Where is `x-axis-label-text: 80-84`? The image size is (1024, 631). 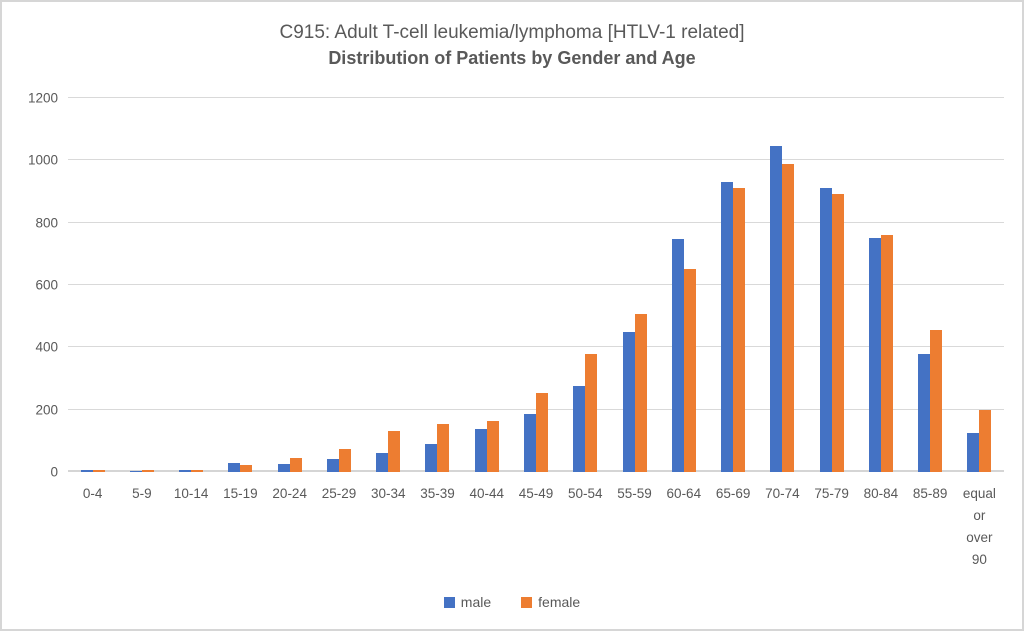 x-axis-label-text: 80-84 is located at coordinates (881, 493).